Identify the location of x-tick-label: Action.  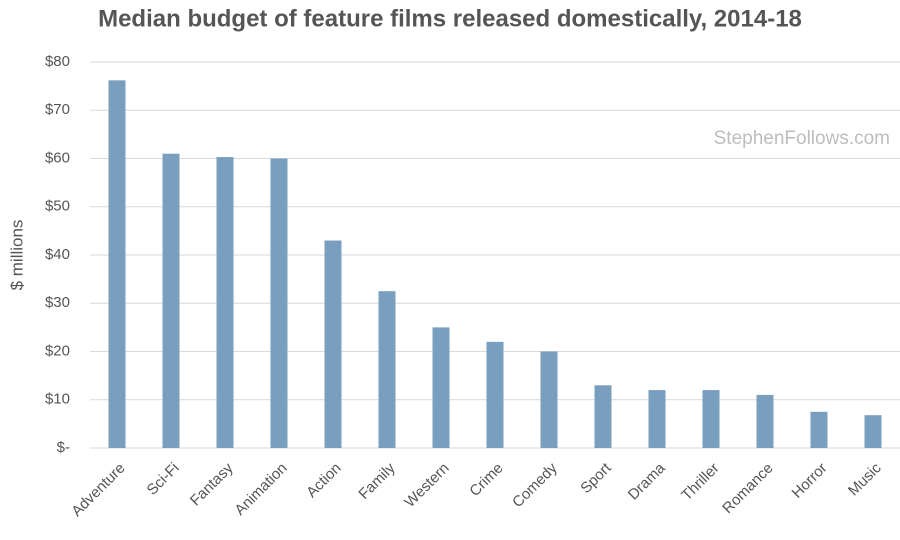
(324, 481).